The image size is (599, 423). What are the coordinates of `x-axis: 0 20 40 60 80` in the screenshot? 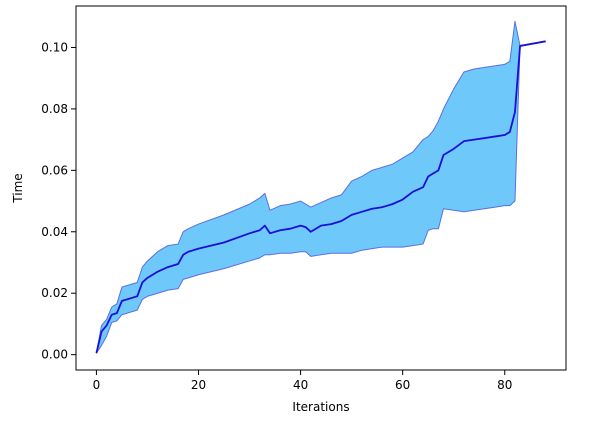 It's located at (302, 381).